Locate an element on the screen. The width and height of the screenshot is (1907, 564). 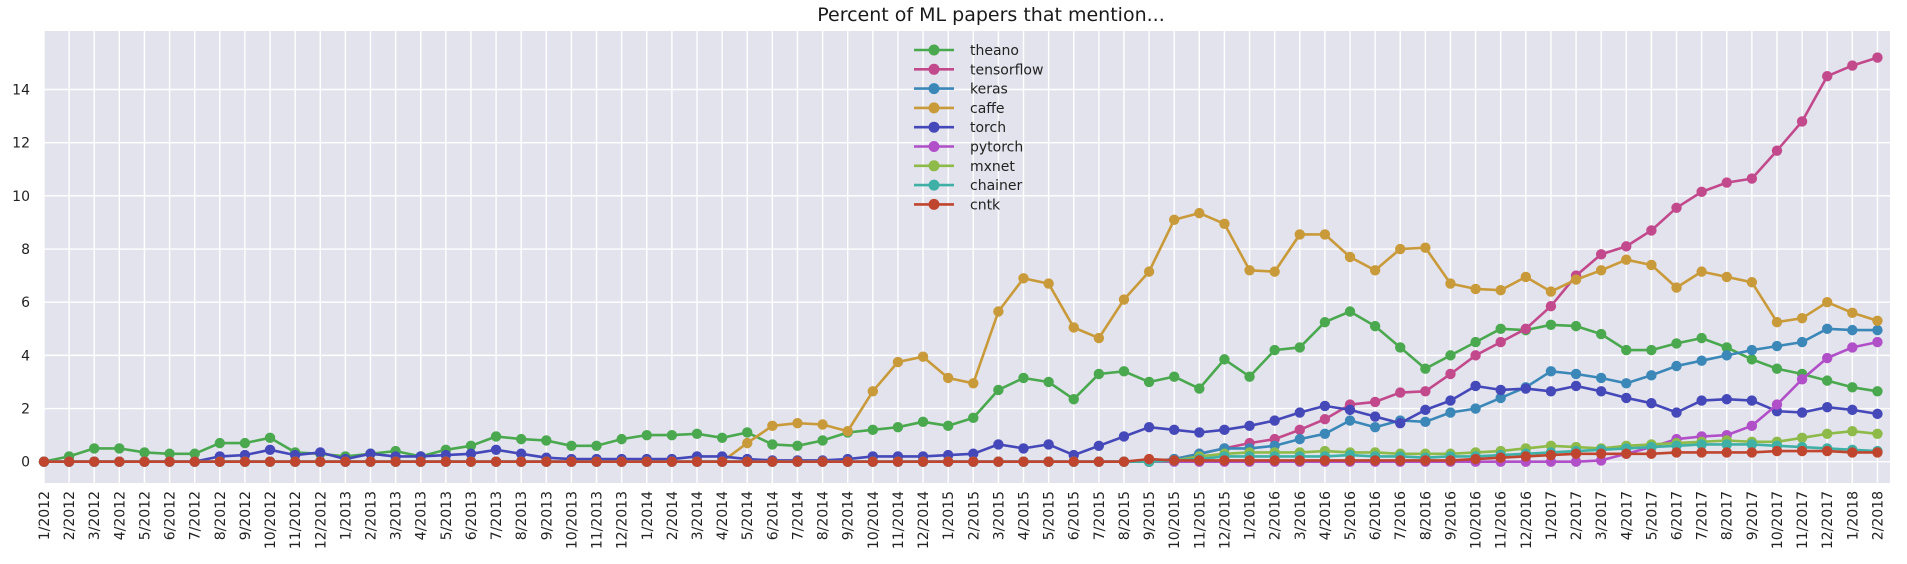
x-tick-label: 5/2016 is located at coordinates (1351, 515).